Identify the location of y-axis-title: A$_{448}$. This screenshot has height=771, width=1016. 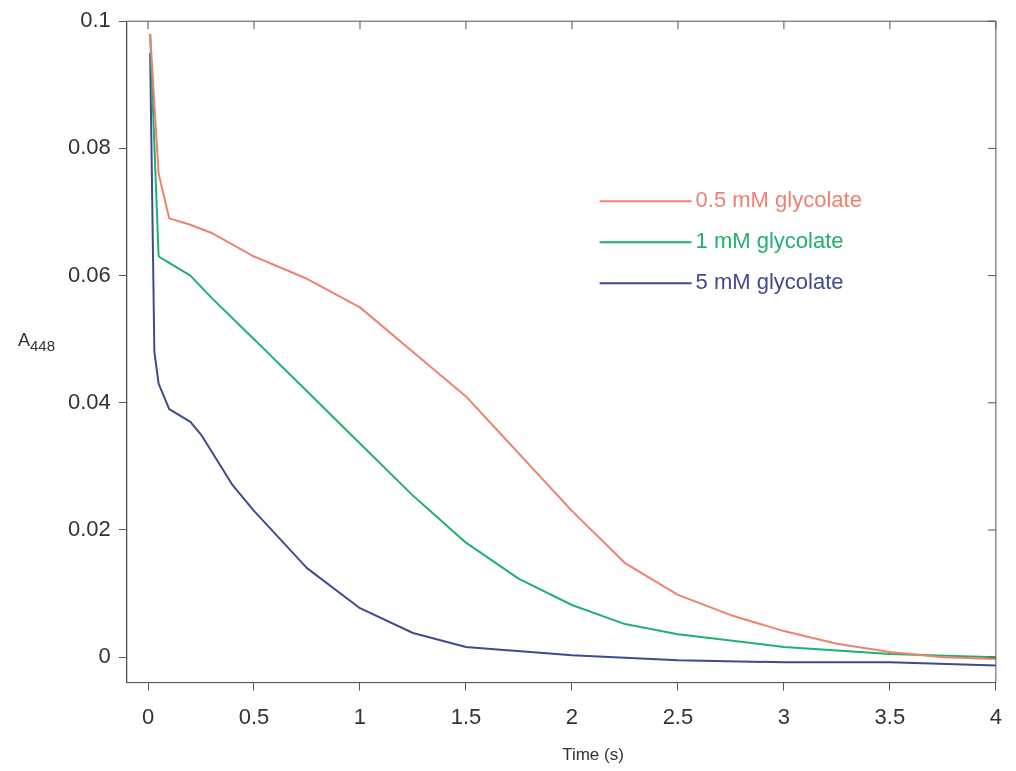
(37, 342).